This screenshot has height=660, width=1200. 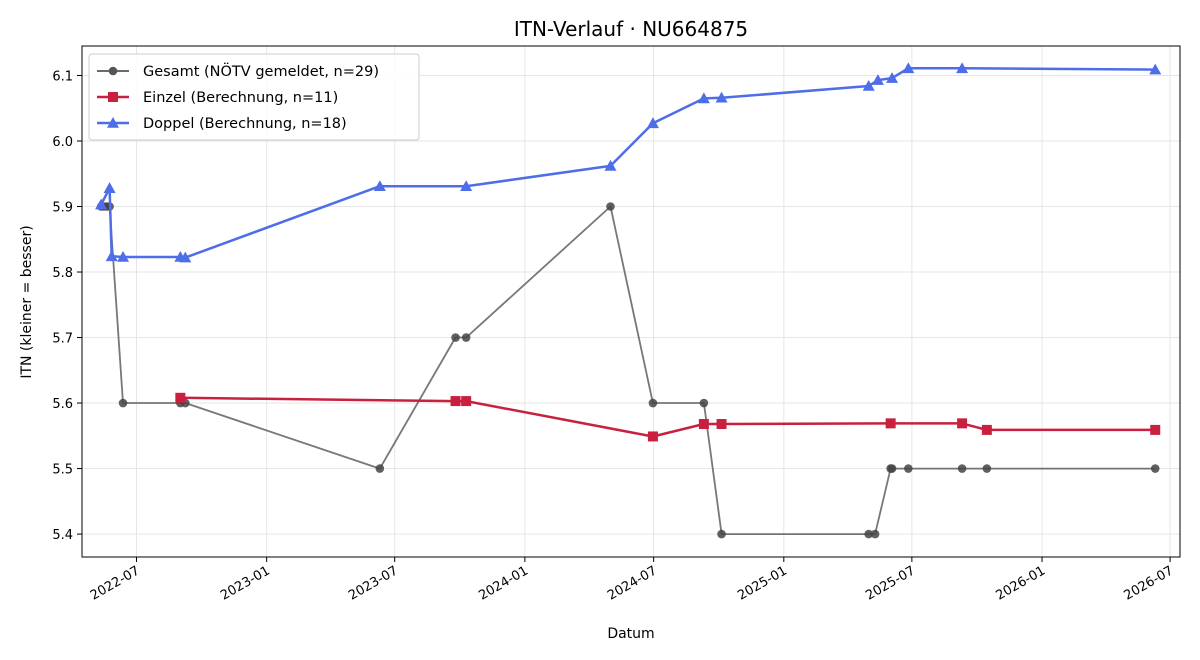 I want to click on y-tick-label: 6.0, so click(x=62, y=142).